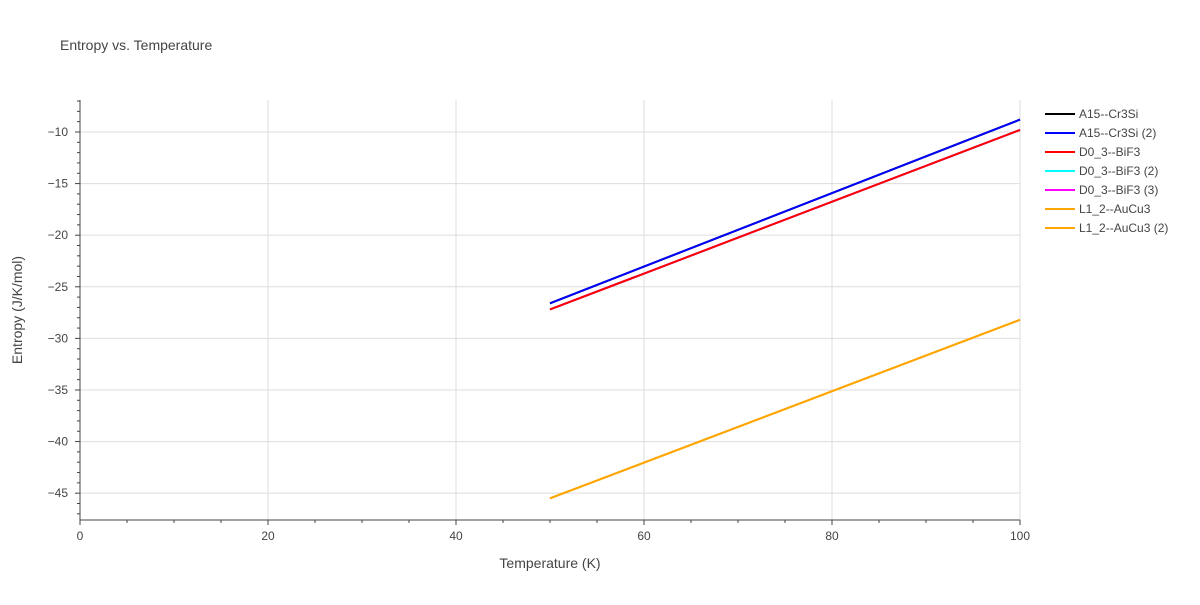 The height and width of the screenshot is (605, 1200). What do you see at coordinates (17, 310) in the screenshot?
I see `y-axis-title: Entropy (J/K/mol)` at bounding box center [17, 310].